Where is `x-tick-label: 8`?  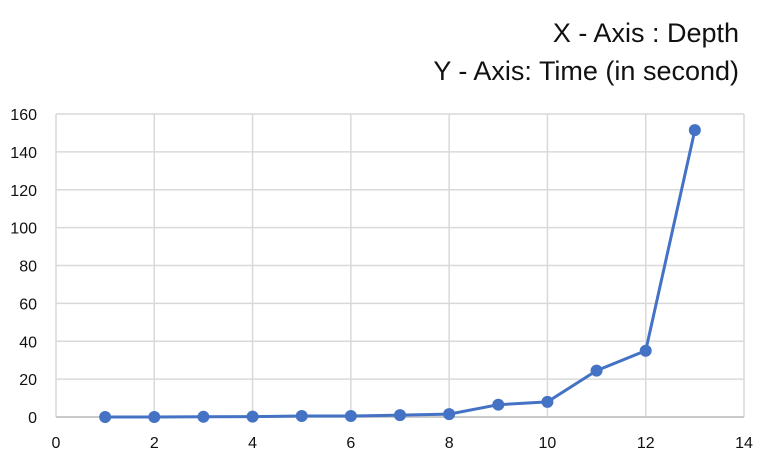
x-tick-label: 8 is located at coordinates (449, 443).